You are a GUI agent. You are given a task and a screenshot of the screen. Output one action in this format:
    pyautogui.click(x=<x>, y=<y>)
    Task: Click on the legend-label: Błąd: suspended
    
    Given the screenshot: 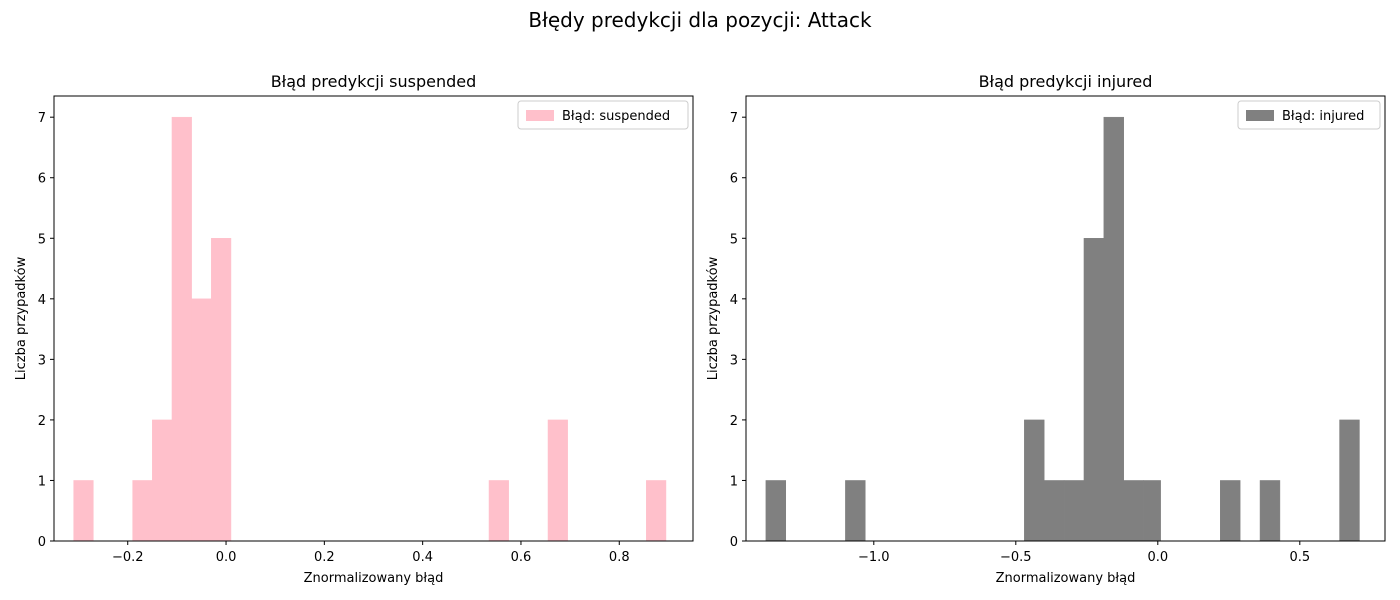 What is the action you would take?
    pyautogui.click(x=616, y=116)
    